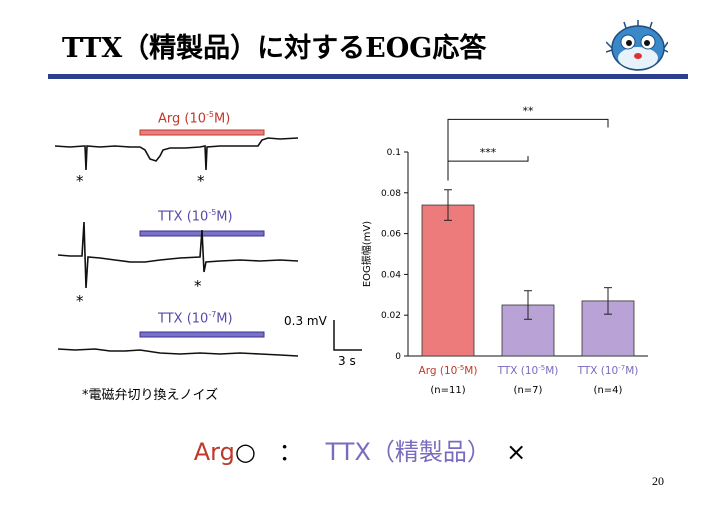 The height and width of the screenshot is (509, 720). Describe the element at coordinates (529, 110) in the screenshot. I see `significance-label: **` at that location.